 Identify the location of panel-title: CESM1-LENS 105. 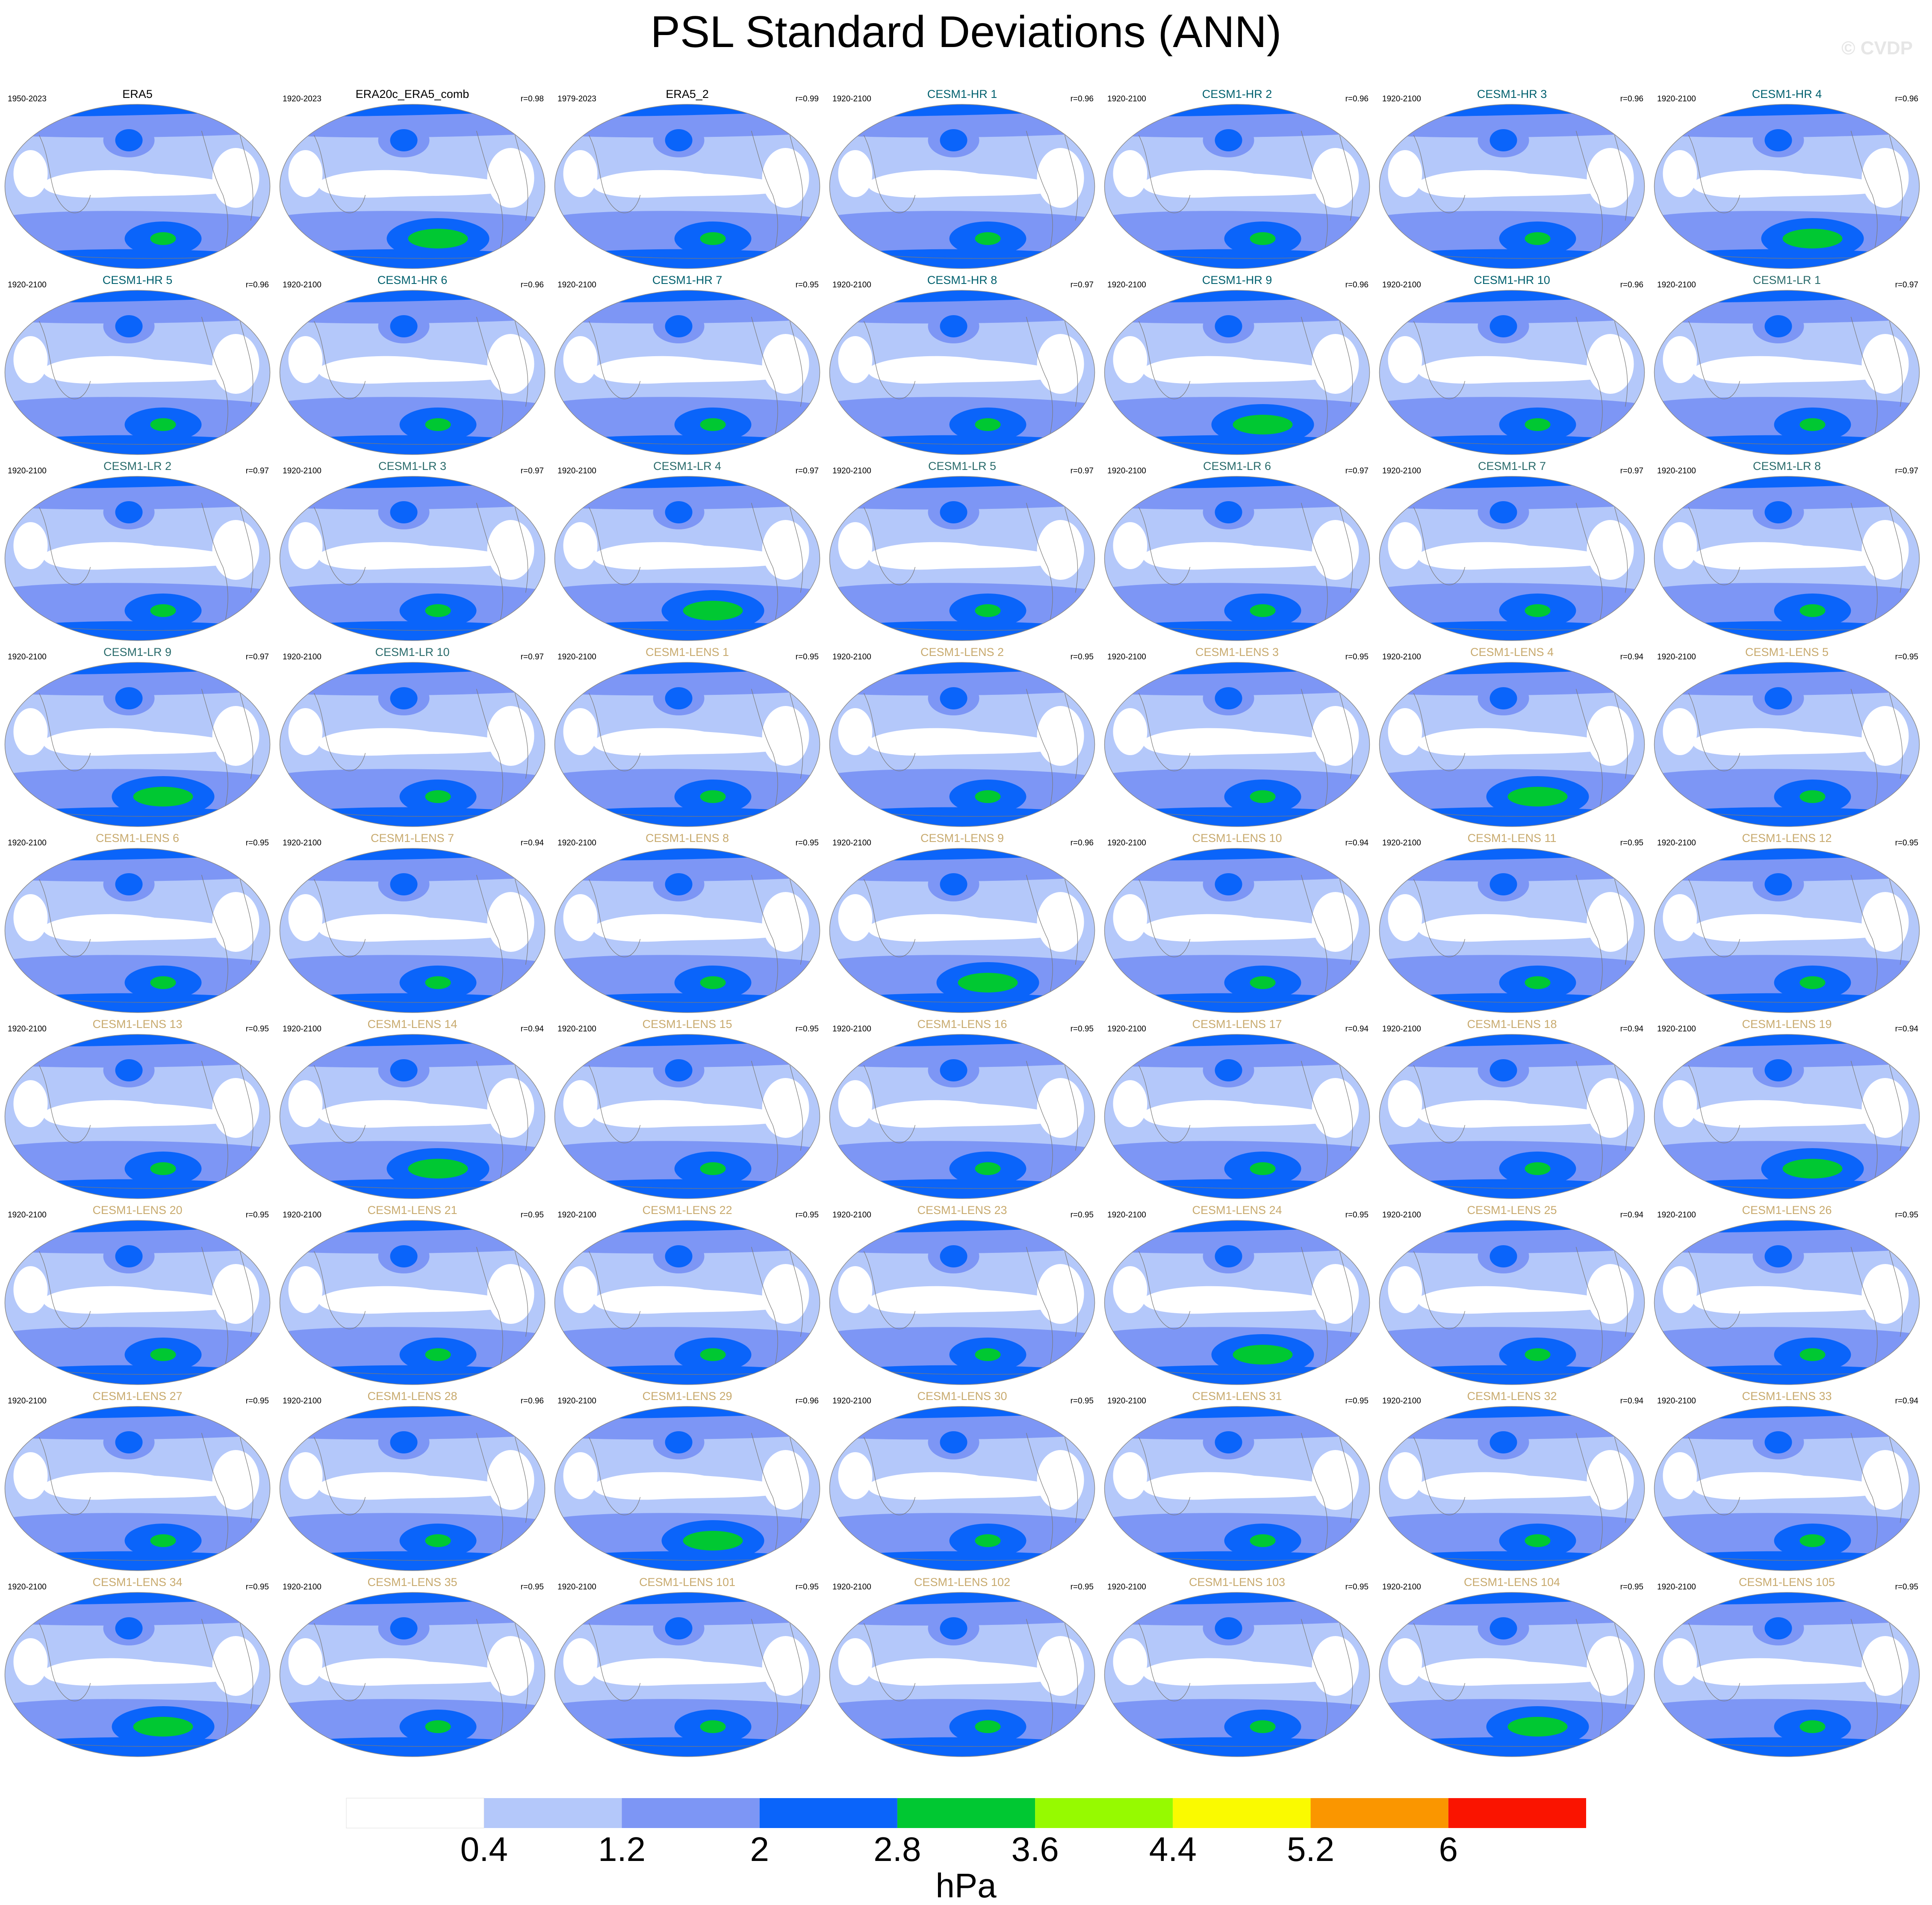
(1786, 1582).